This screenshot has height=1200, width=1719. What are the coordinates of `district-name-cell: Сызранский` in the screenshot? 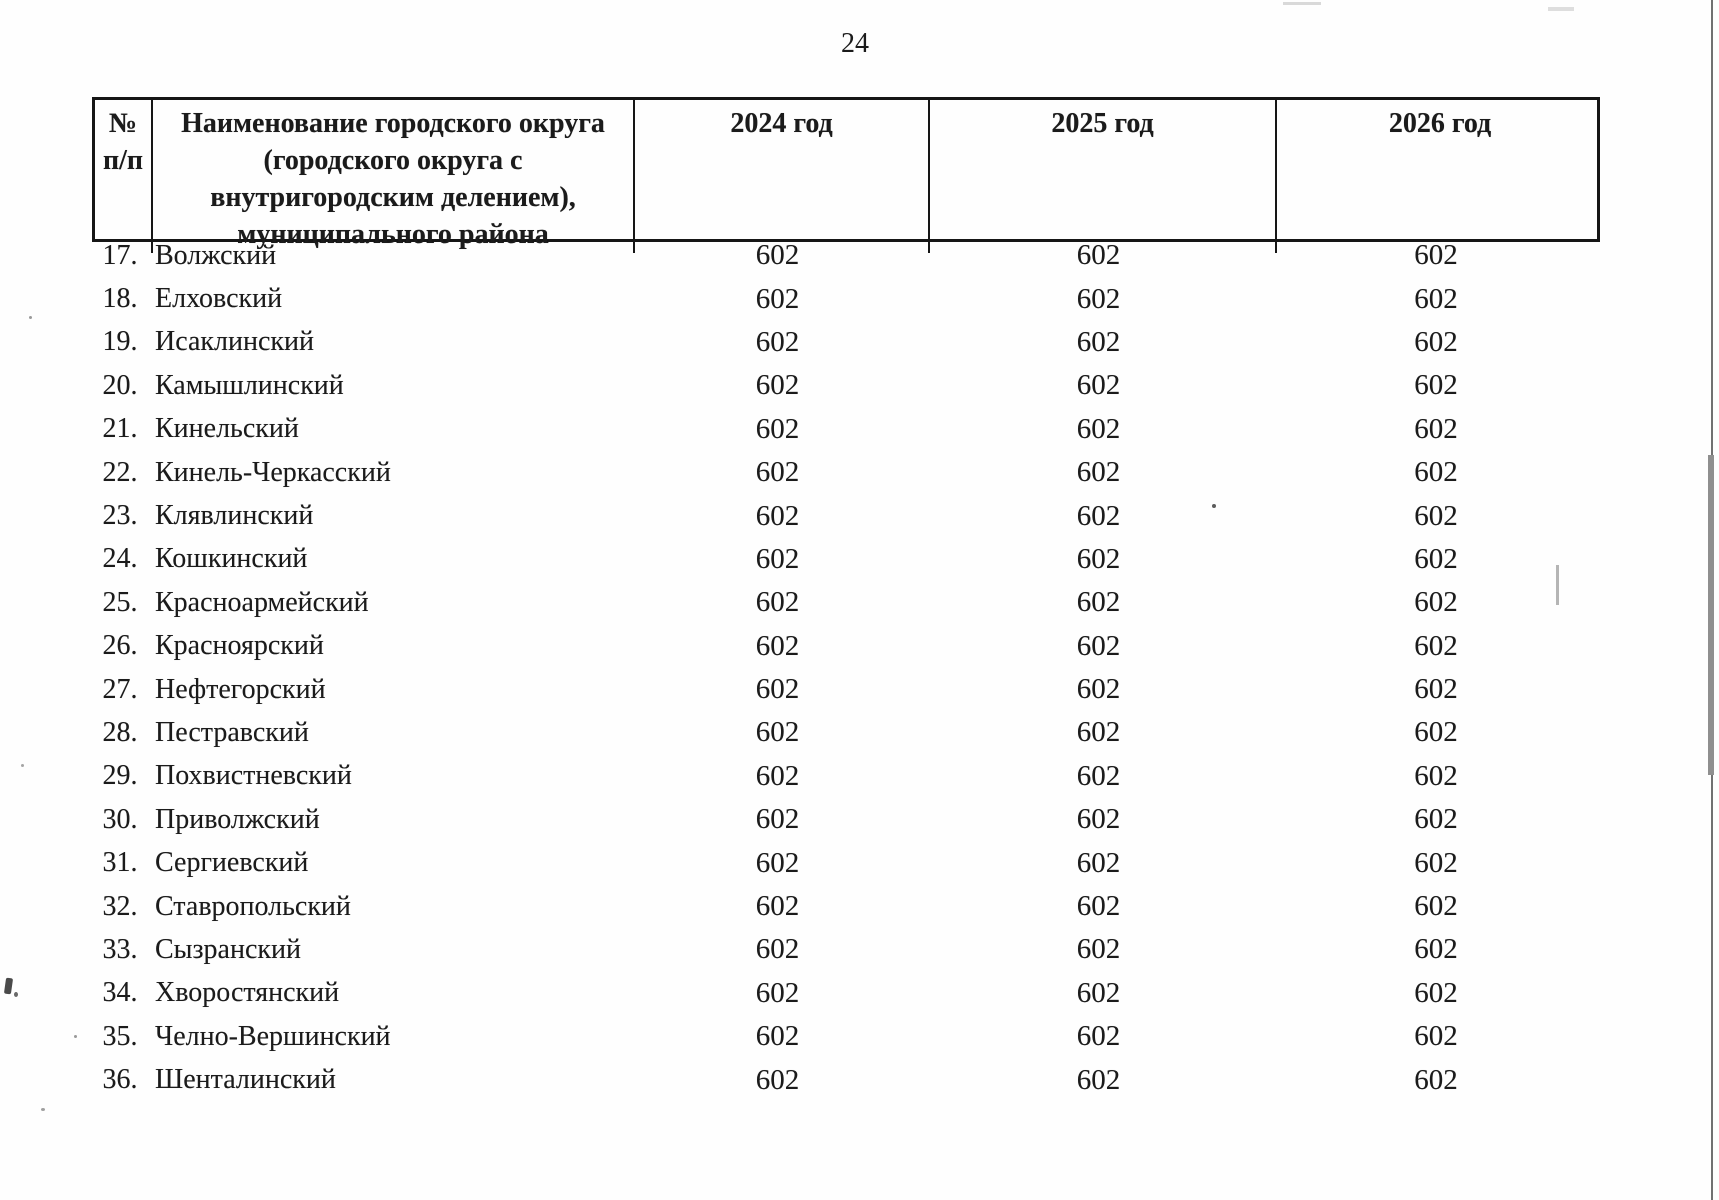 It's located at (228, 949).